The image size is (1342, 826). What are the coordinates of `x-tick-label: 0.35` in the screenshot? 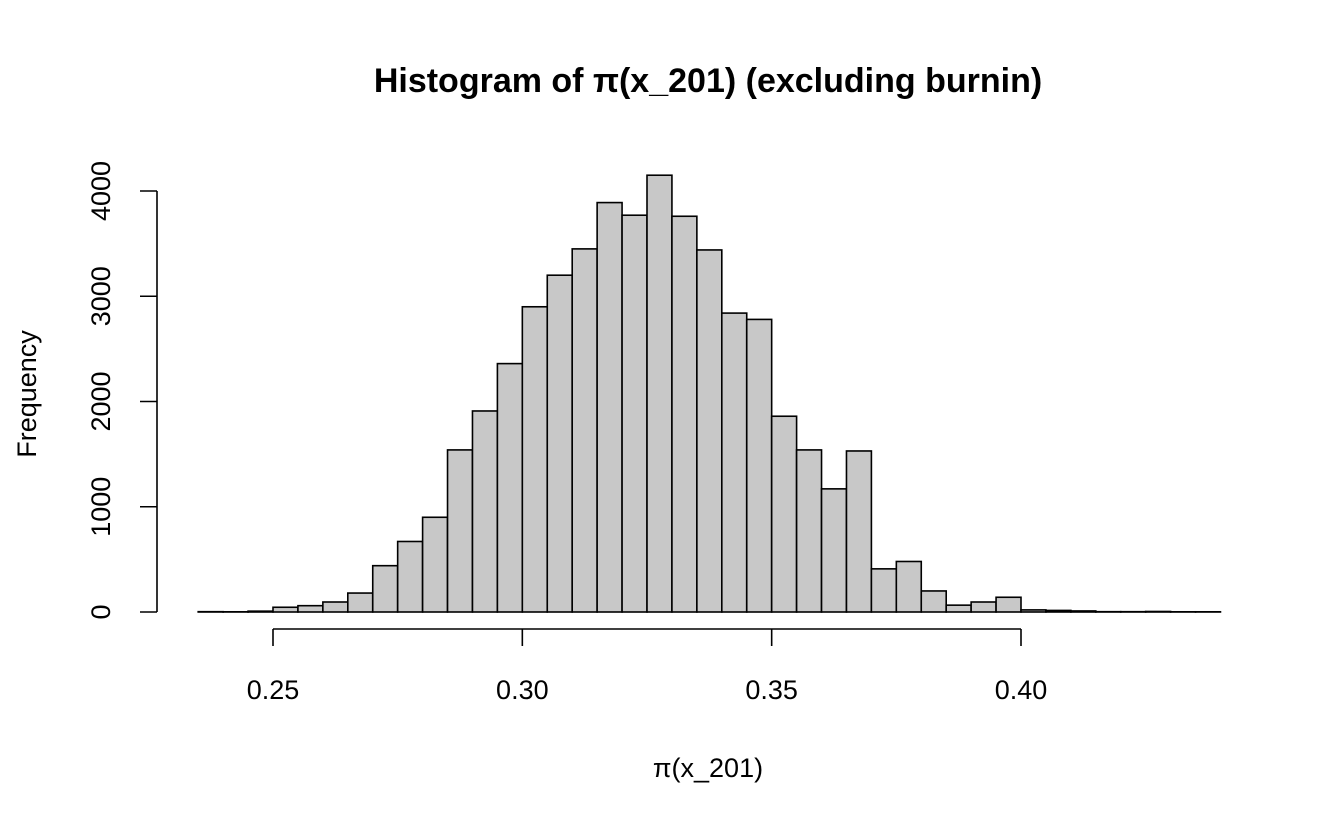 It's located at (771, 690).